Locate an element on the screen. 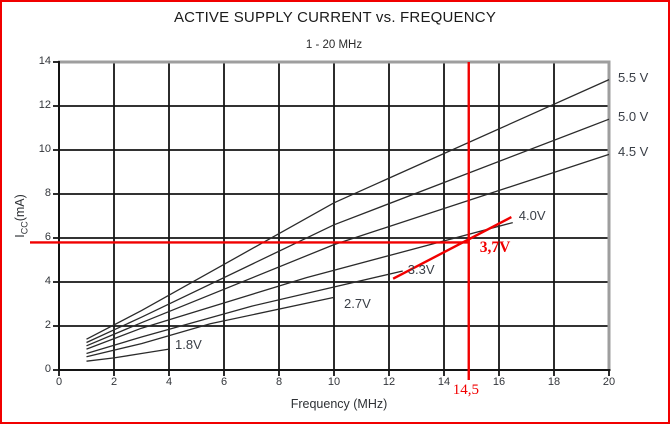  x-tick-label: 6 is located at coordinates (224, 382).